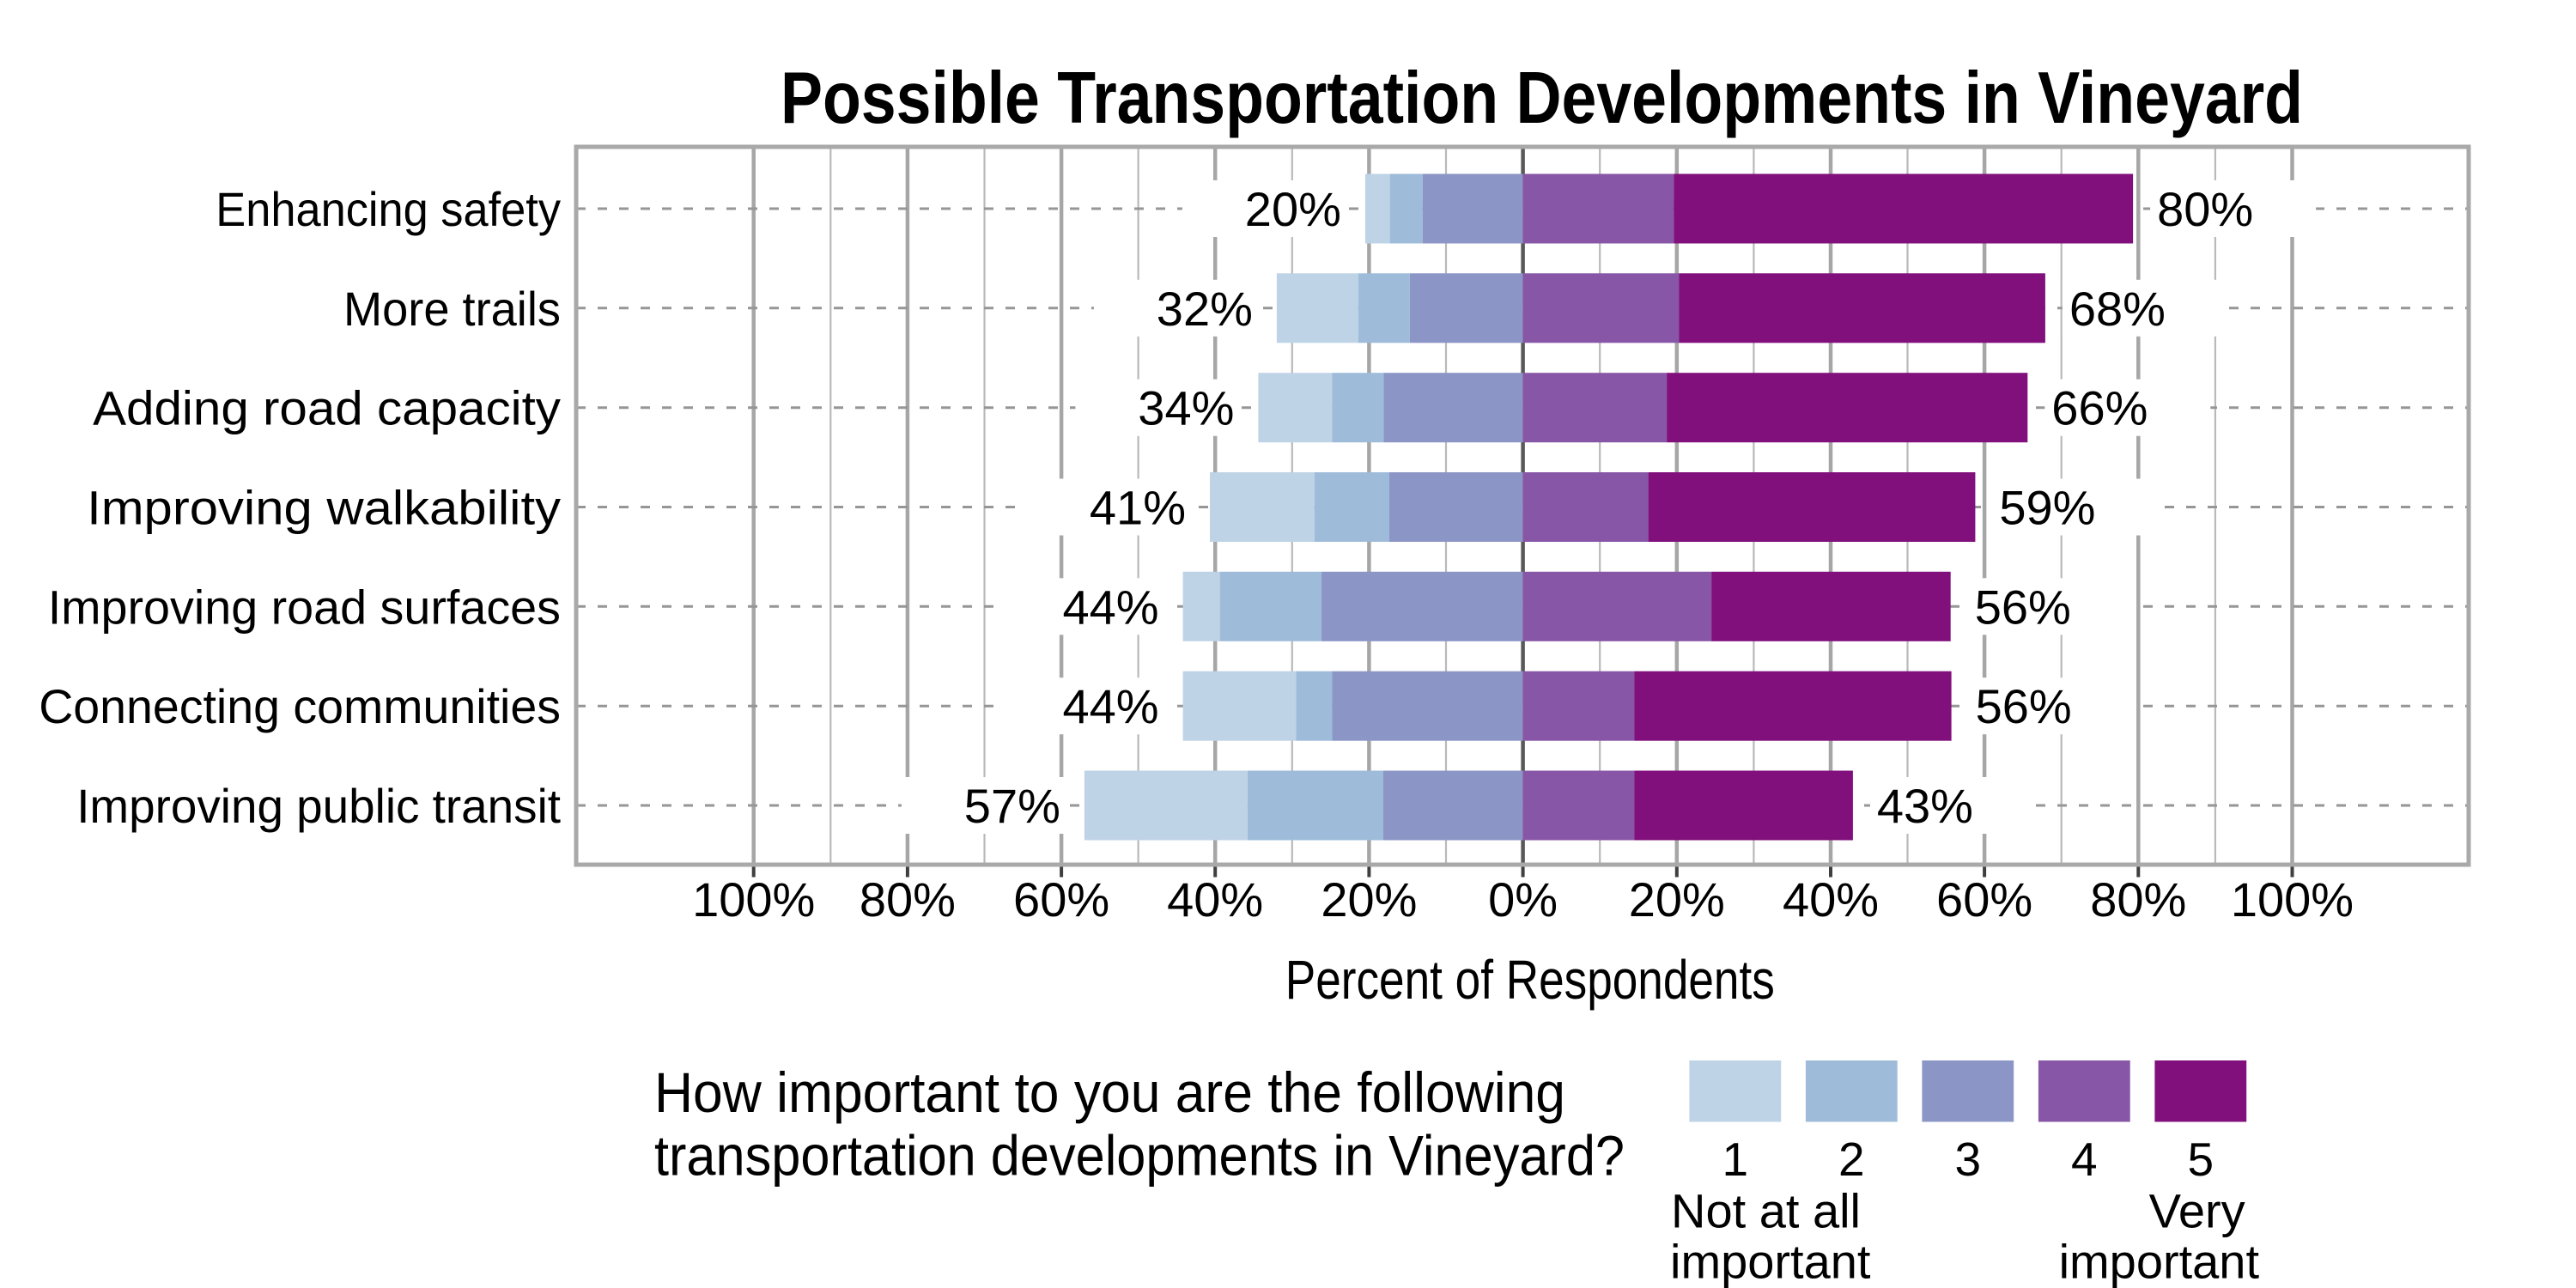  Describe the element at coordinates (318, 806) in the screenshot. I see `svg-text: Improving public transit` at that location.